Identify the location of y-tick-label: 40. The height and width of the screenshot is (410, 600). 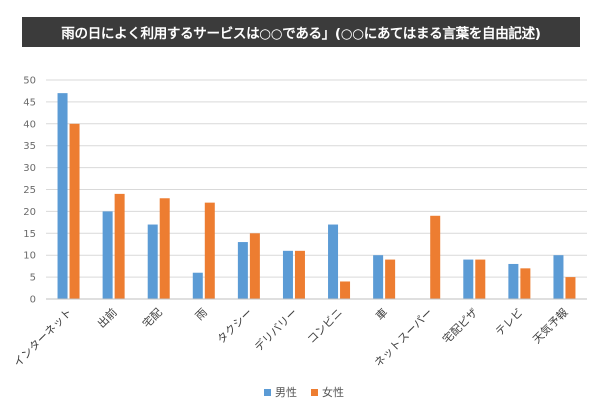
(29, 124).